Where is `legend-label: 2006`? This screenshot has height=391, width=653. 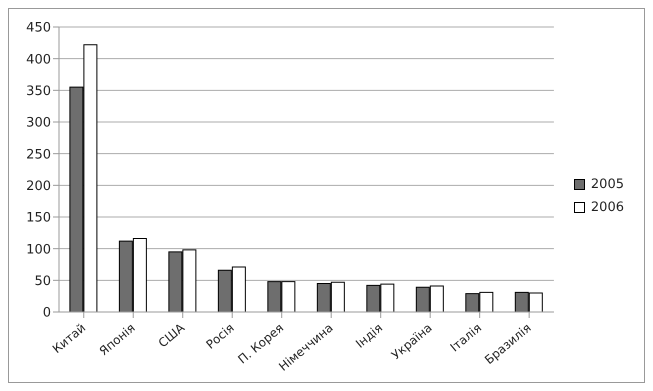
legend-label: 2006 is located at coordinates (607, 207).